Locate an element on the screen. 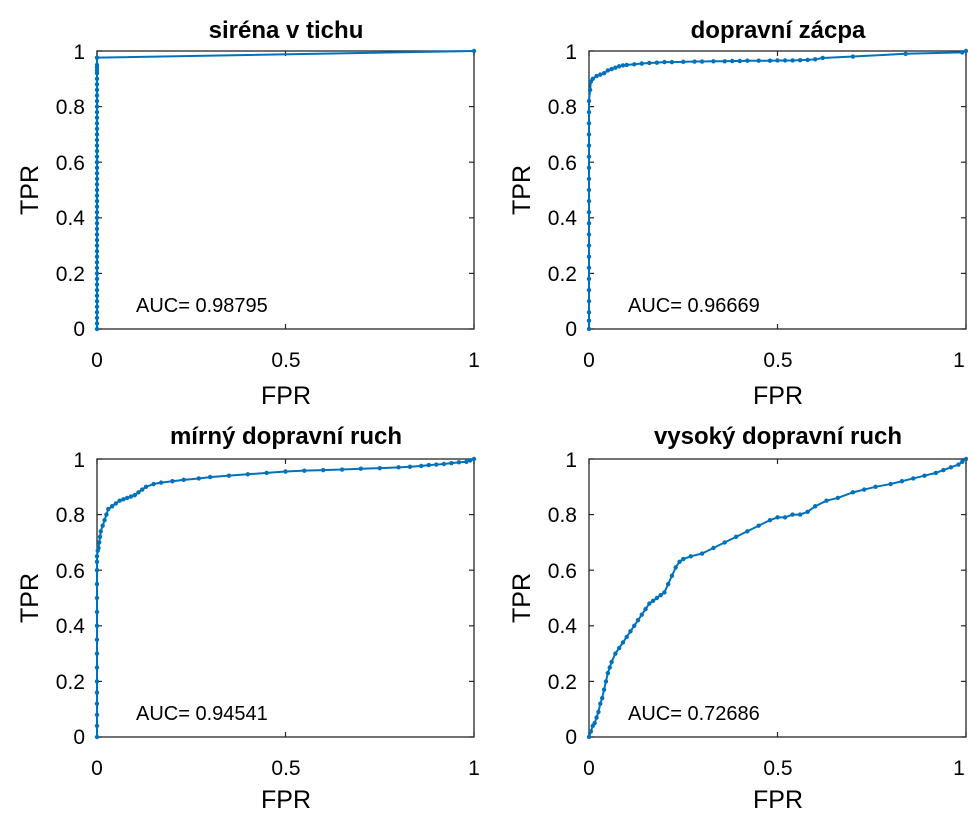  y-tick-label: 0 is located at coordinates (79, 737).